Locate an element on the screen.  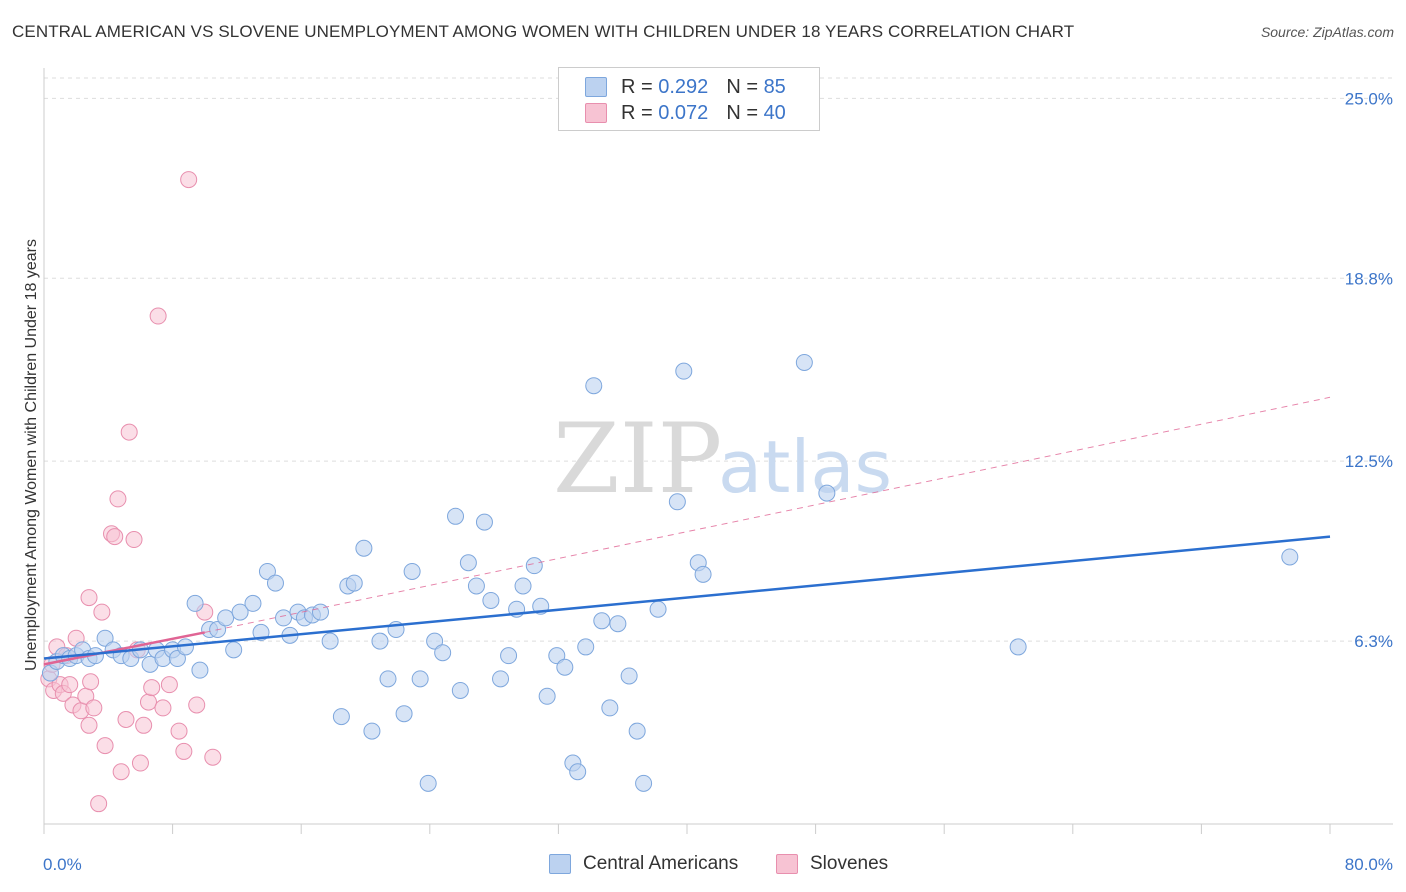
legend-n-value: 40 is located at coordinates (774, 112).